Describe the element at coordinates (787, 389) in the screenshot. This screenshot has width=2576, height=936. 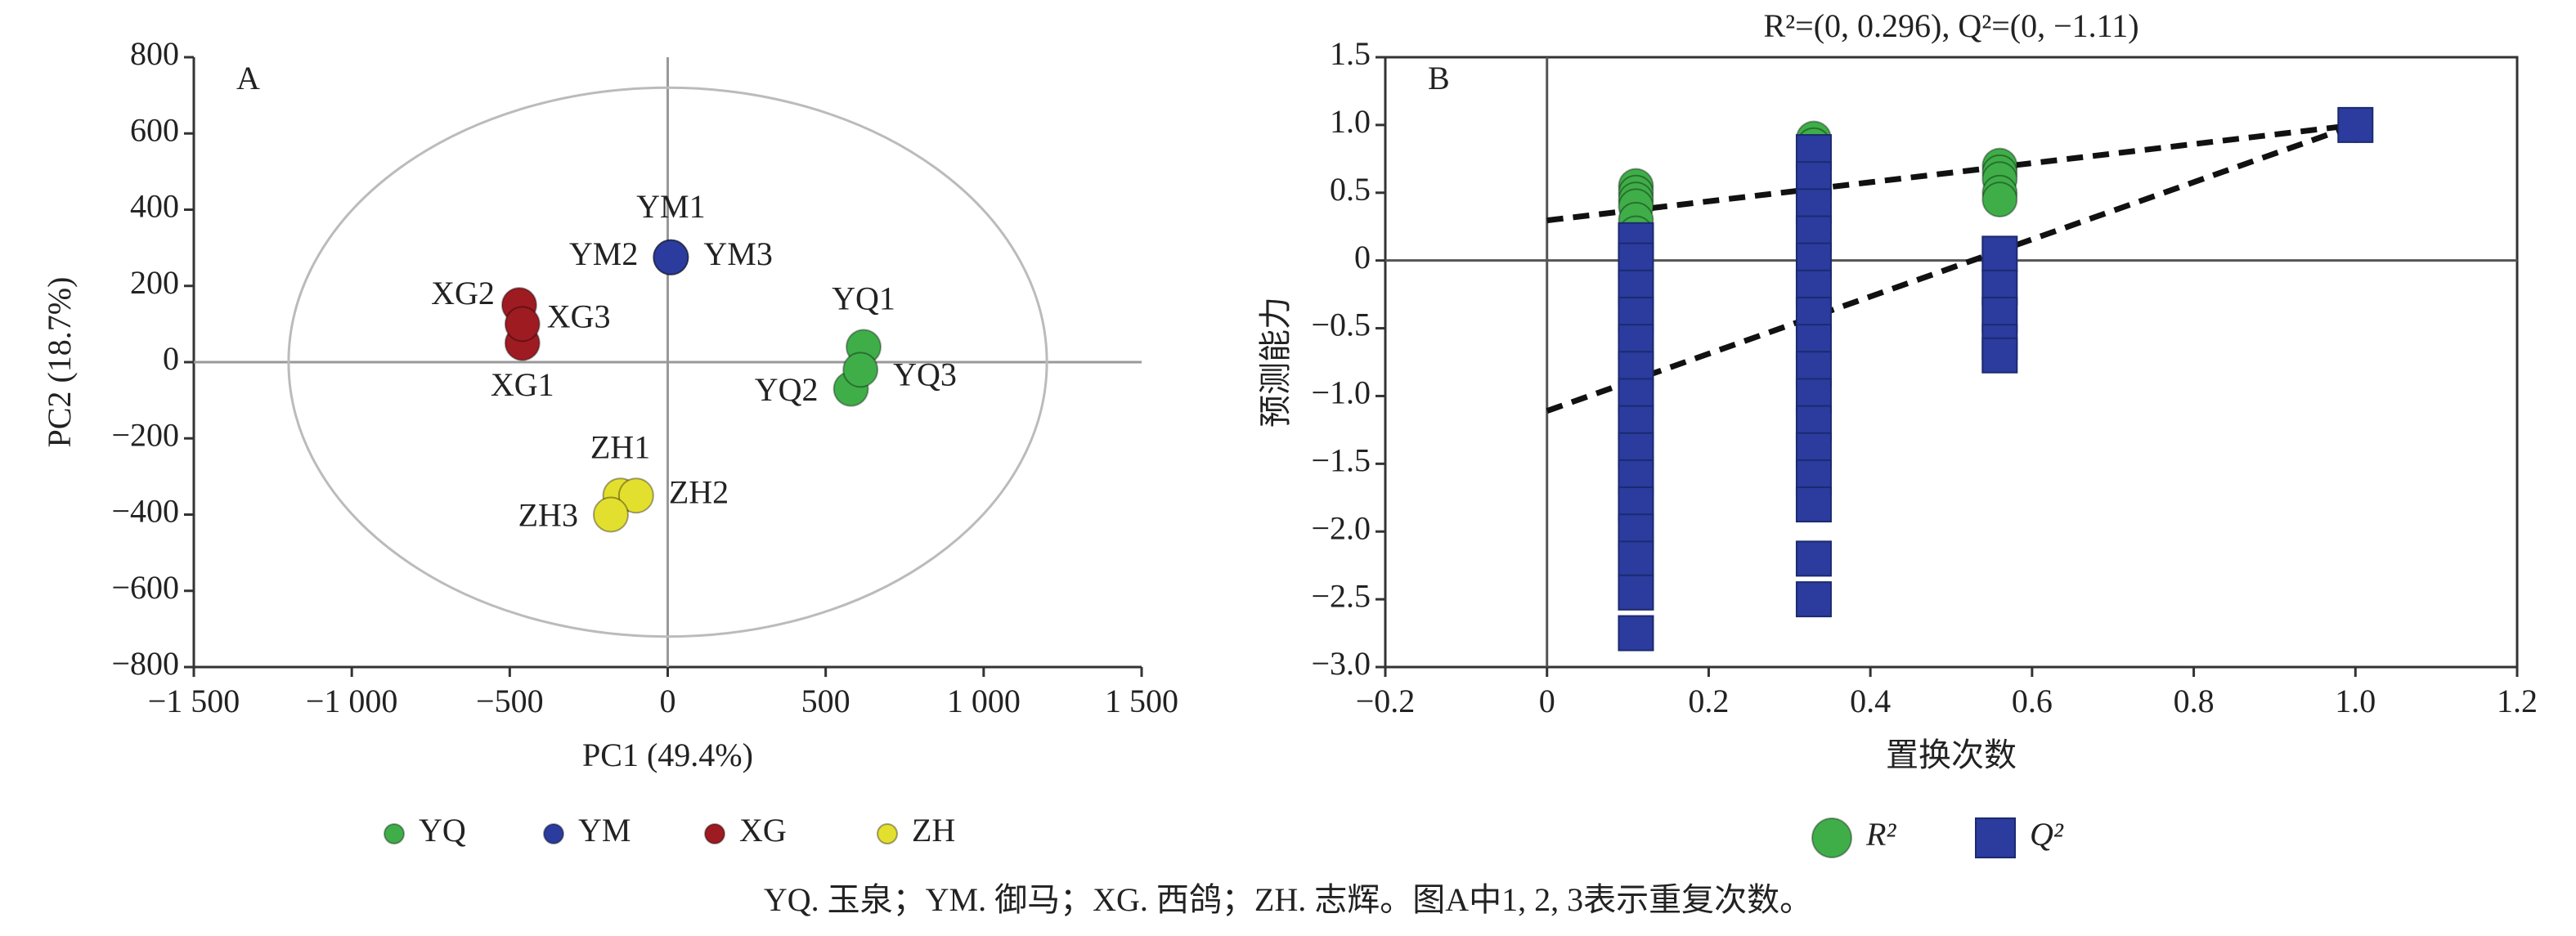
I see `point-label: YQ2` at that location.